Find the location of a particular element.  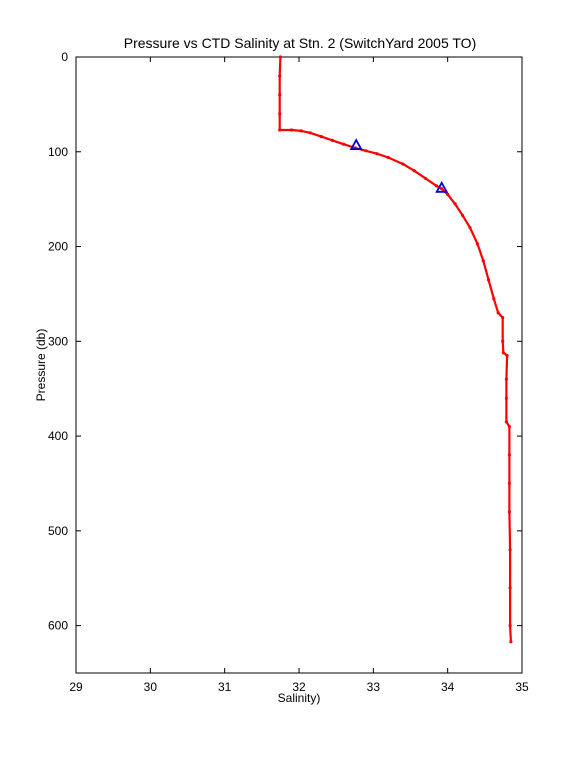

marker-layer is located at coordinates (399, 165).